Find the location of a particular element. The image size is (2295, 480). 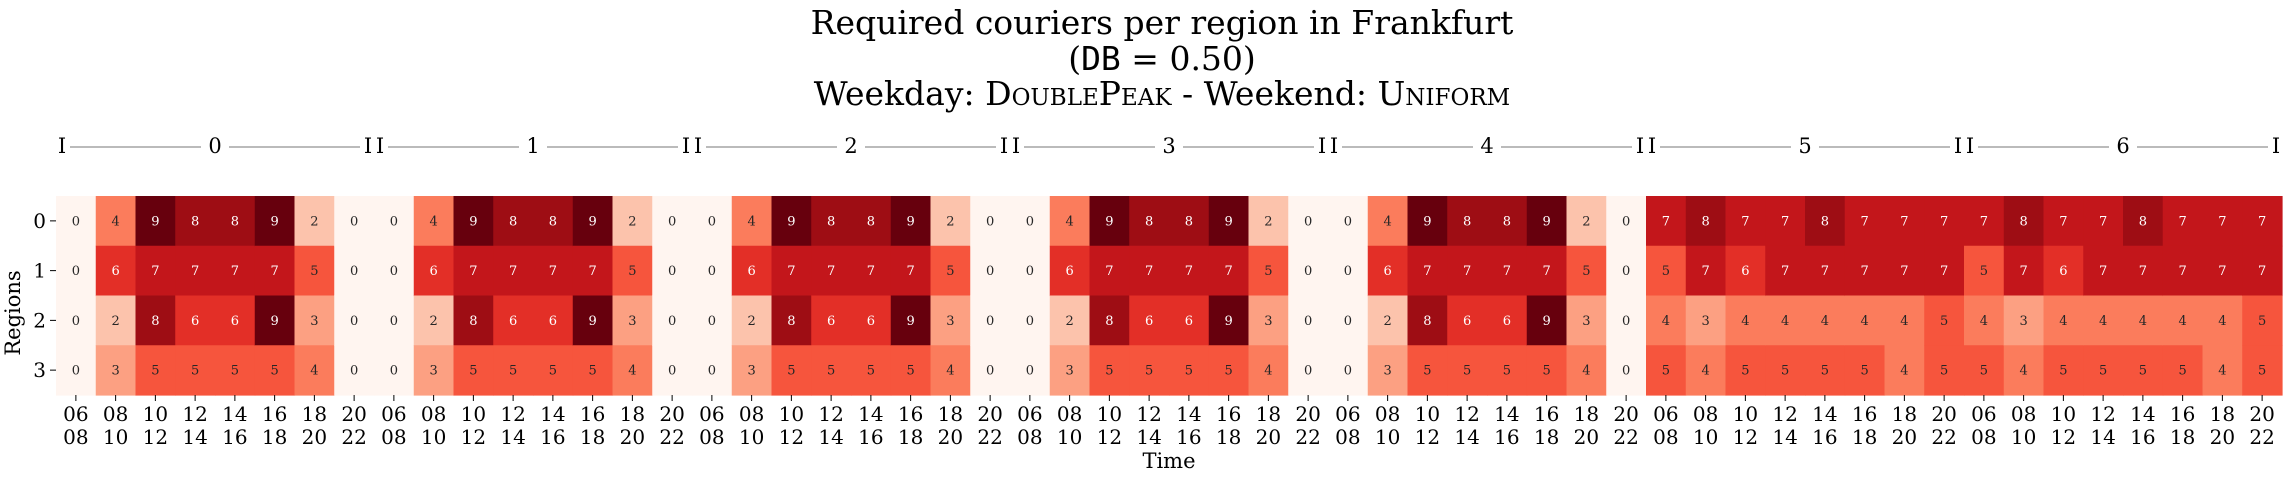

day-bracket-start-3: I is located at coordinates (1016, 146).